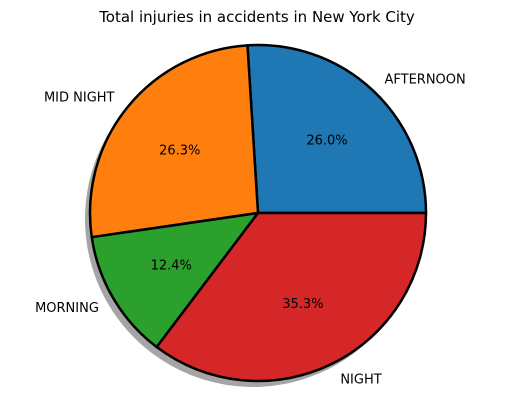  Describe the element at coordinates (179, 150) in the screenshot. I see `value-label-mid-night: 26.3%` at that location.